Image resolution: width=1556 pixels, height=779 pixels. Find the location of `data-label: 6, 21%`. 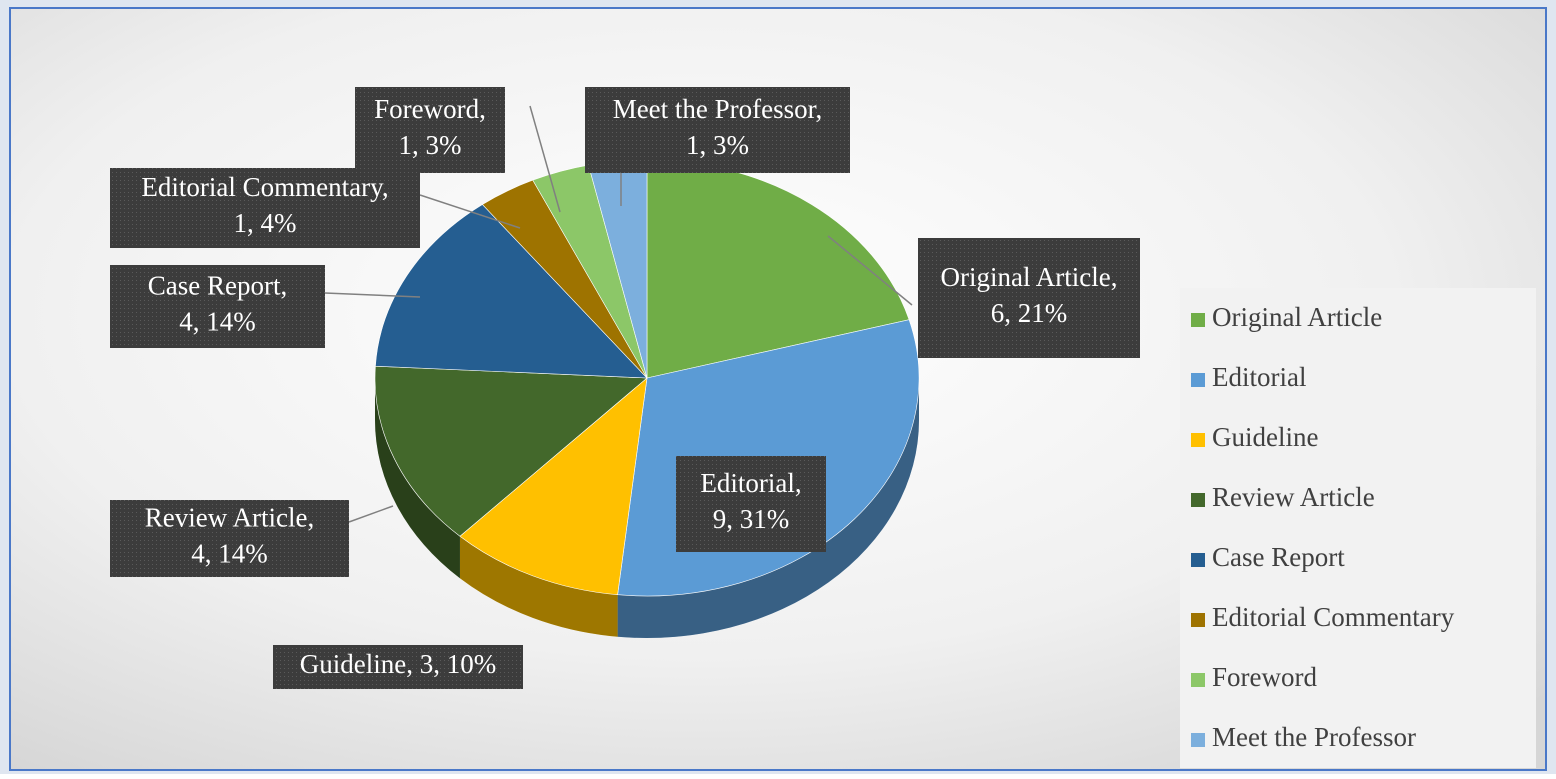

data-label: 6, 21% is located at coordinates (1029, 313).